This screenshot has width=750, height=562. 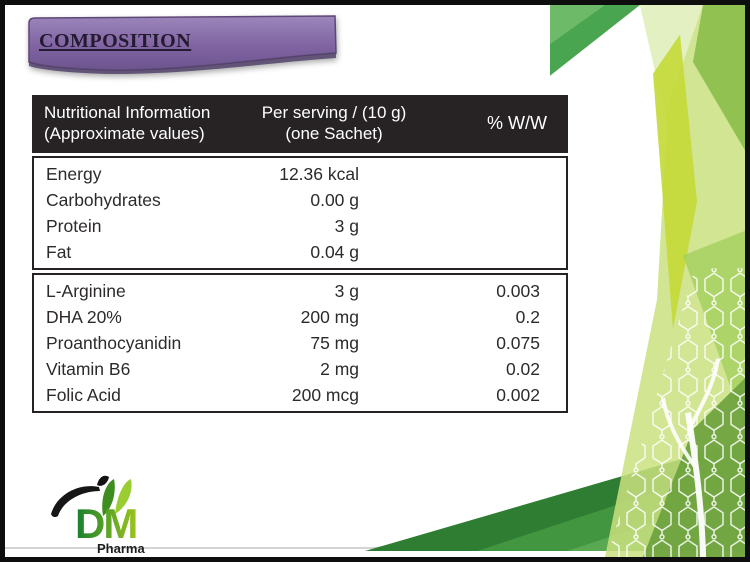 I want to click on banner-shape, so click(x=182, y=45).